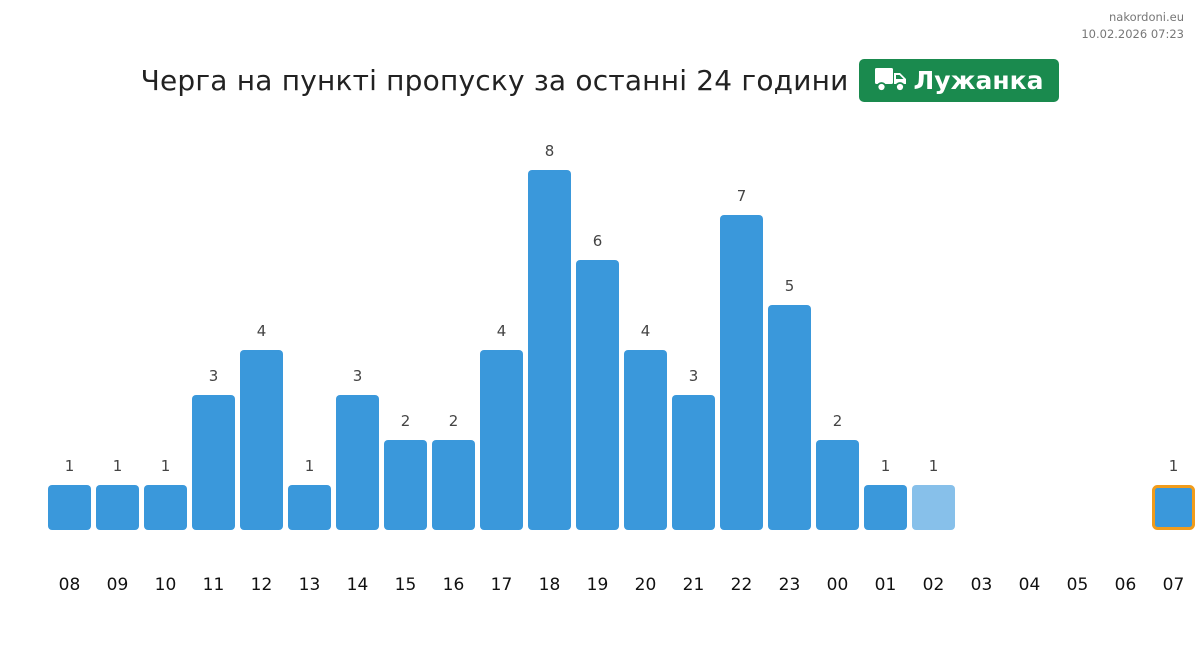 The image size is (1200, 651). What do you see at coordinates (358, 585) in the screenshot?
I see `category-label-14: 14` at bounding box center [358, 585].